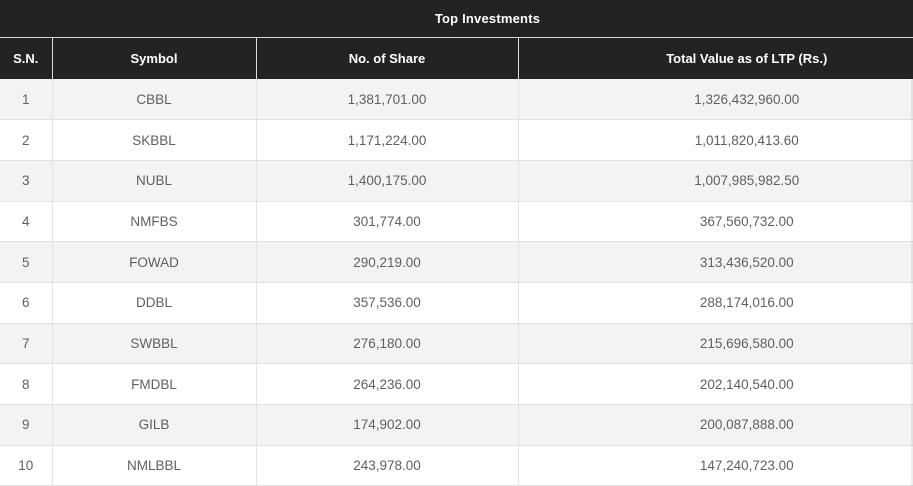 The height and width of the screenshot is (486, 913). Describe the element at coordinates (715, 262) in the screenshot. I see `cell-value: 313,436,520.00` at that location.